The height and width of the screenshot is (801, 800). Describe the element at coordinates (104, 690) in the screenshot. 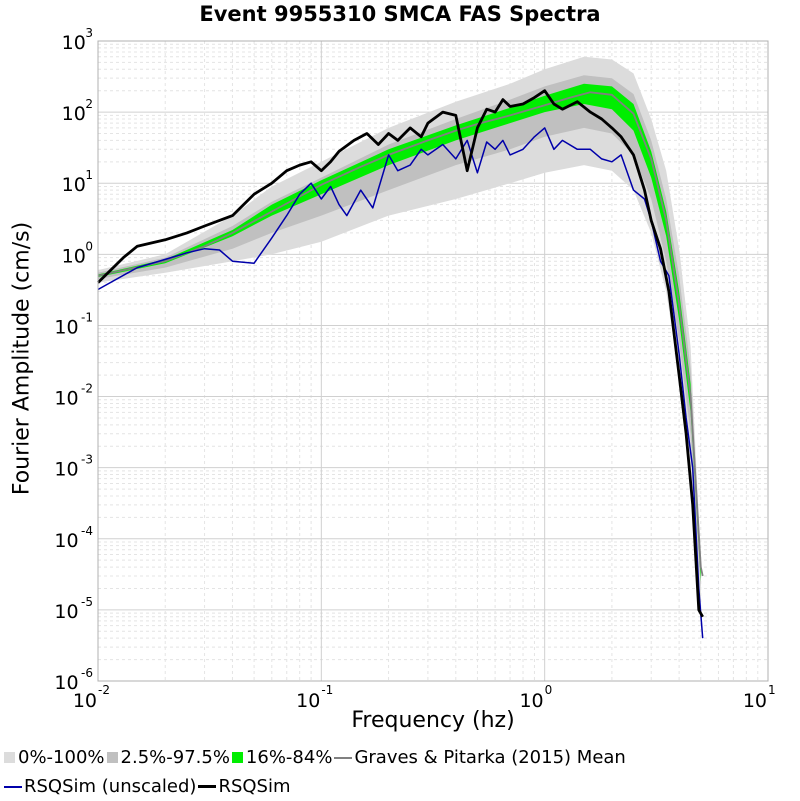

I see `x-tick-label-exponent: -2` at that location.